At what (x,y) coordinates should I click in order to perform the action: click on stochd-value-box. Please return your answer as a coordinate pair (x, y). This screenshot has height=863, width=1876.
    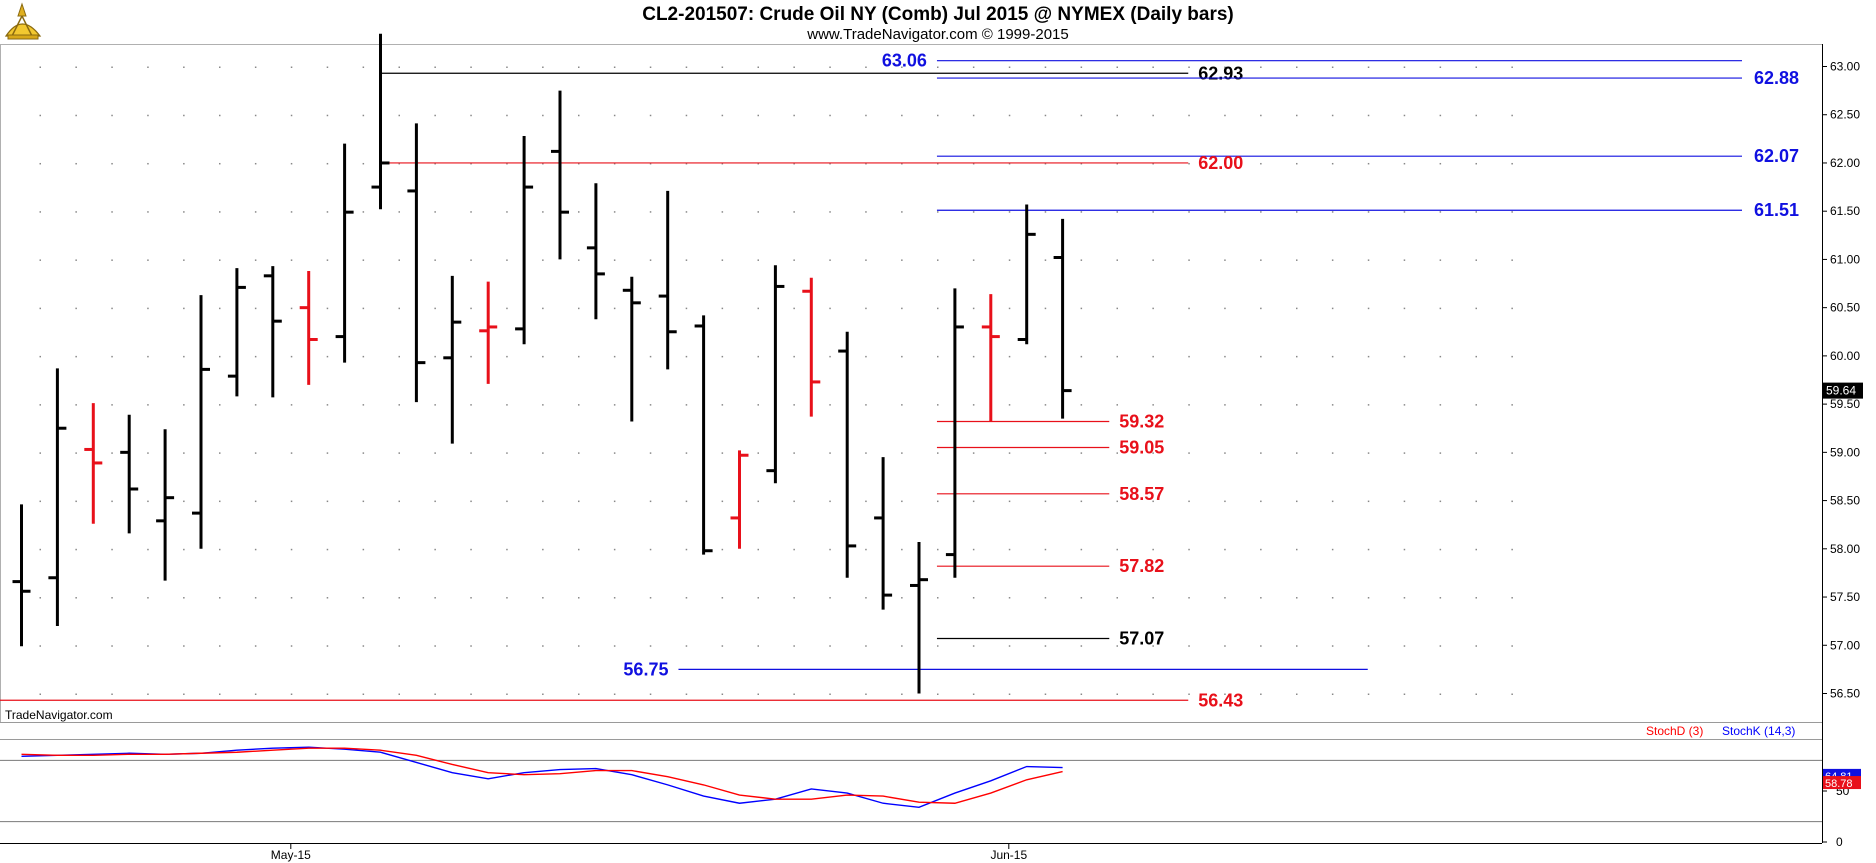
    Looking at the image, I should click on (1842, 783).